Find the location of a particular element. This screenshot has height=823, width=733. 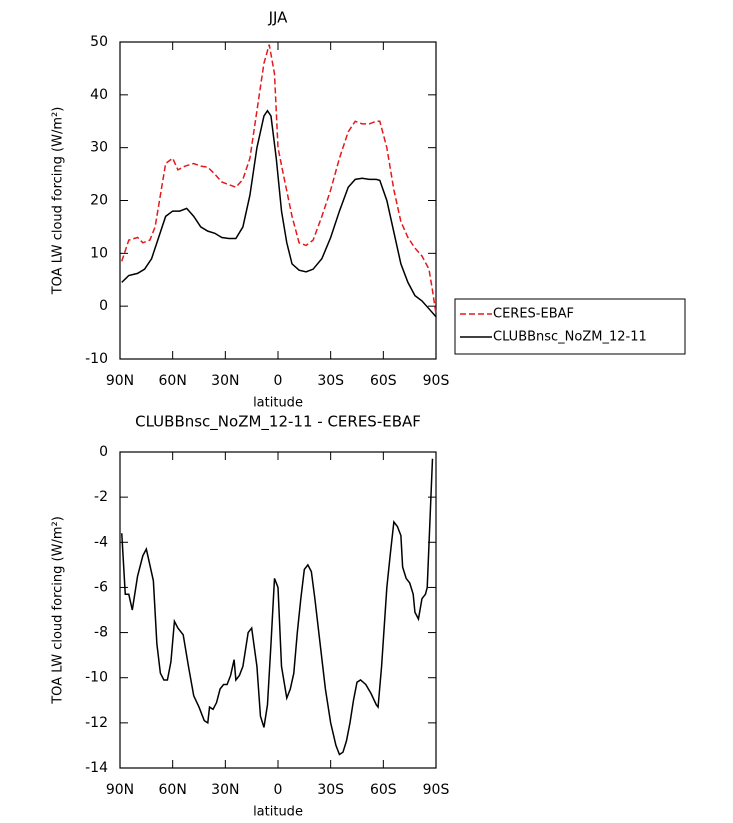

y-tick-label: 40 is located at coordinates (99, 95).